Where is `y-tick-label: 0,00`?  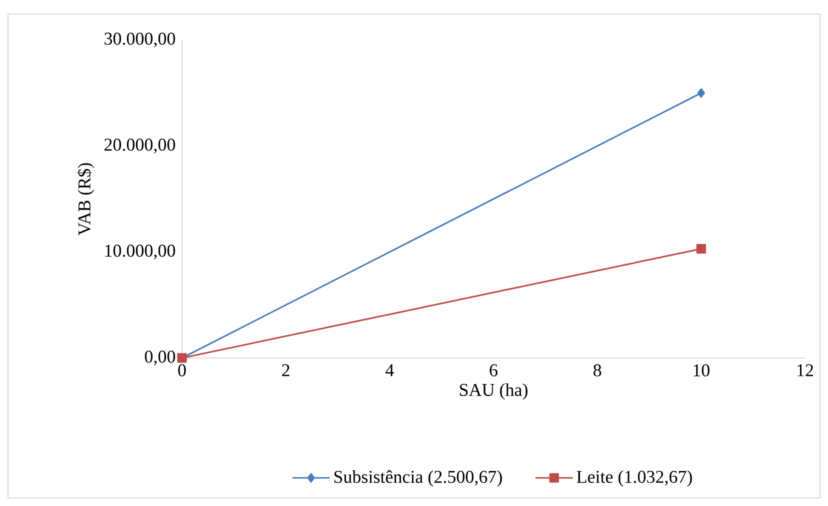
y-tick-label: 0,00 is located at coordinates (160, 358).